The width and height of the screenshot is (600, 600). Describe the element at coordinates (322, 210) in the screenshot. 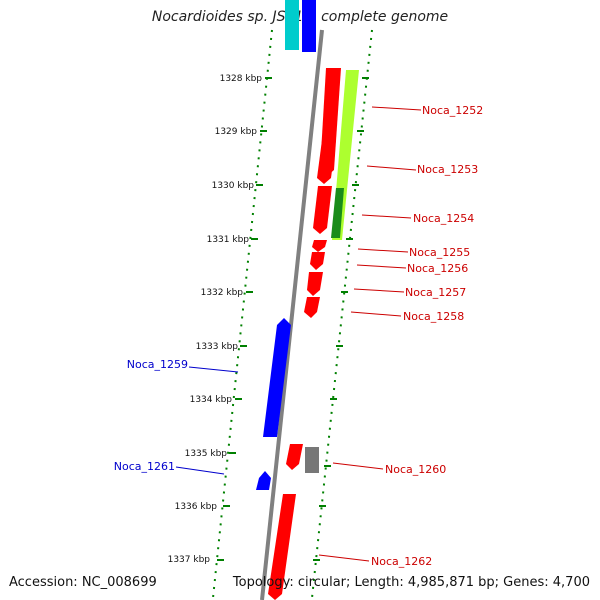

I see `gene-noca-1254-shape` at that location.